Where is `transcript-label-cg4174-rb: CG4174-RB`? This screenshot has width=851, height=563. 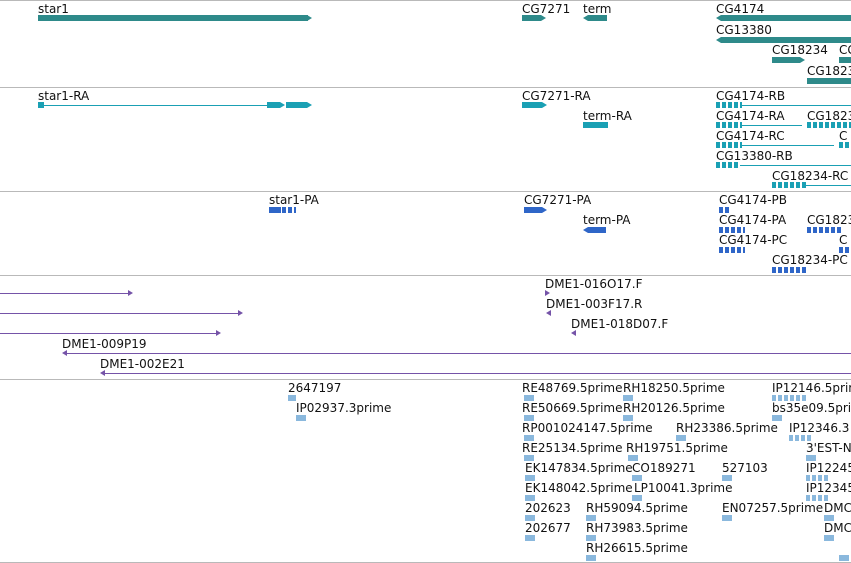 transcript-label-cg4174-rb: CG4174-RB is located at coordinates (751, 96).